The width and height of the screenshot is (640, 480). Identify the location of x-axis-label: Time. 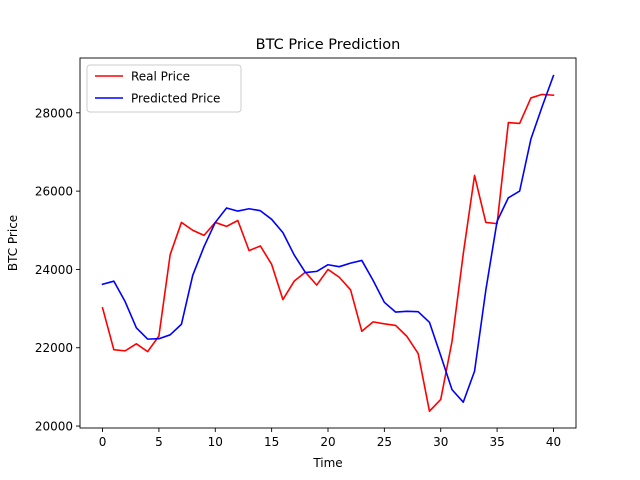
(327, 463).